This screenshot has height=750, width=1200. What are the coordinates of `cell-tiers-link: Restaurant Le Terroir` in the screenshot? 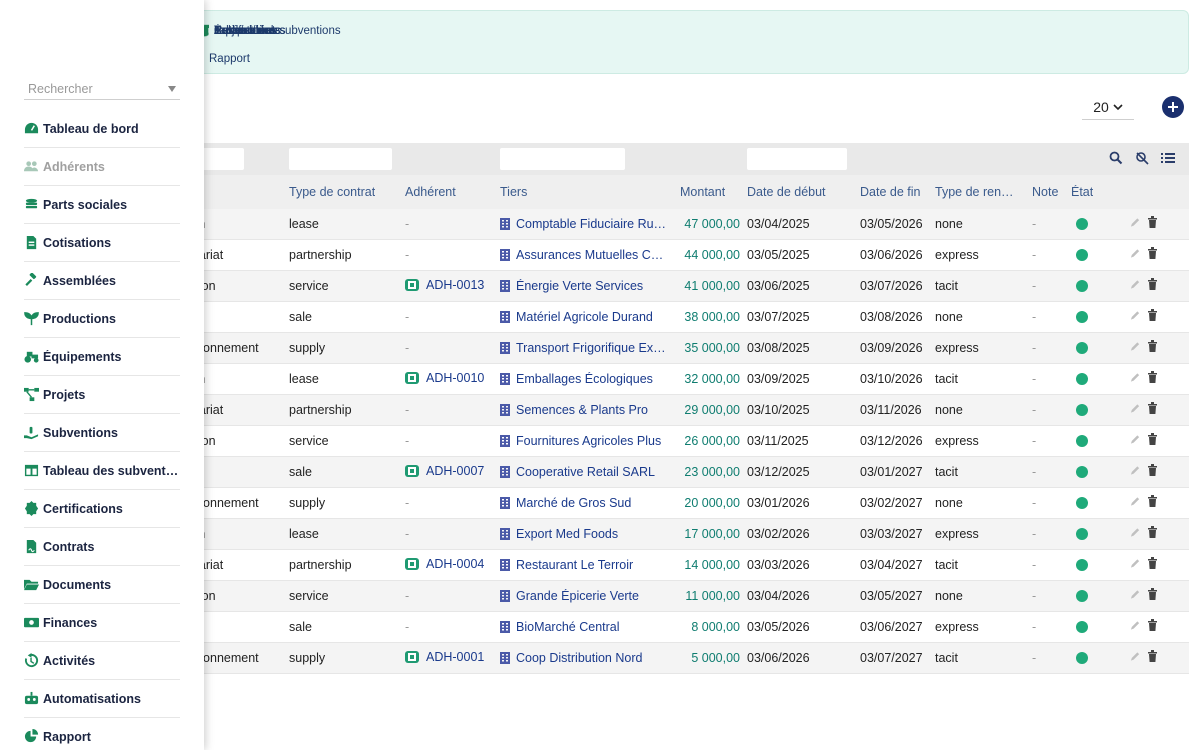 It's located at (585, 565).